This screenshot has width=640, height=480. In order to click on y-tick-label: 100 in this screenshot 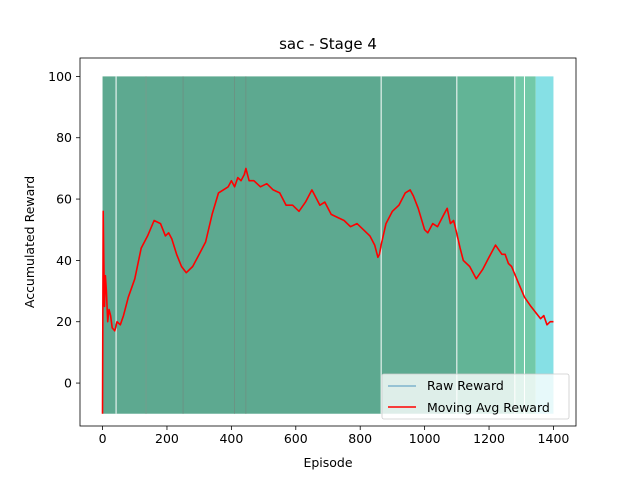, I will do `click(60, 76)`.